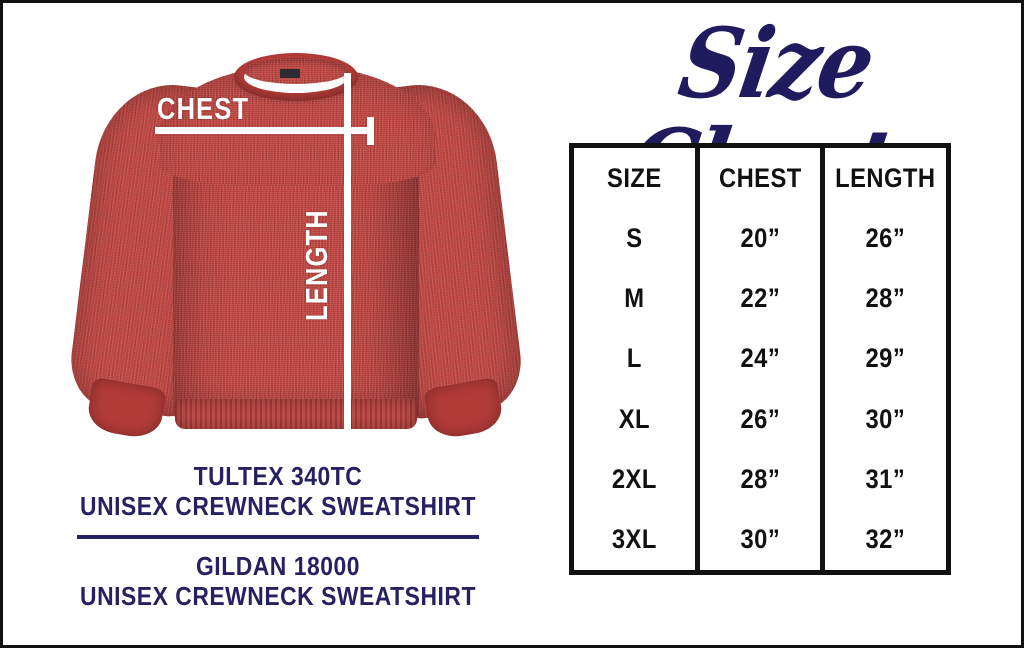  What do you see at coordinates (760, 237) in the screenshot?
I see `table-cell-chest: 20”` at bounding box center [760, 237].